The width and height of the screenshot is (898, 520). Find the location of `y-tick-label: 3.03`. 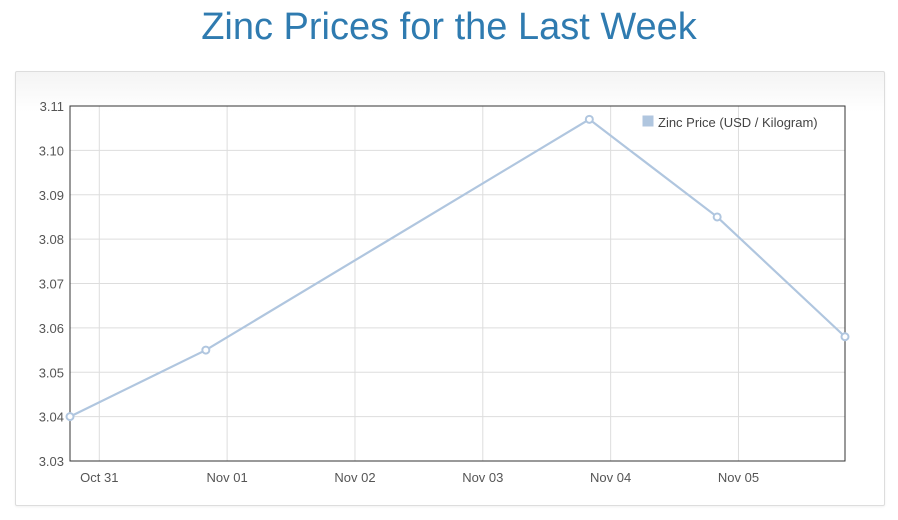

y-tick-label: 3.03 is located at coordinates (51, 461).